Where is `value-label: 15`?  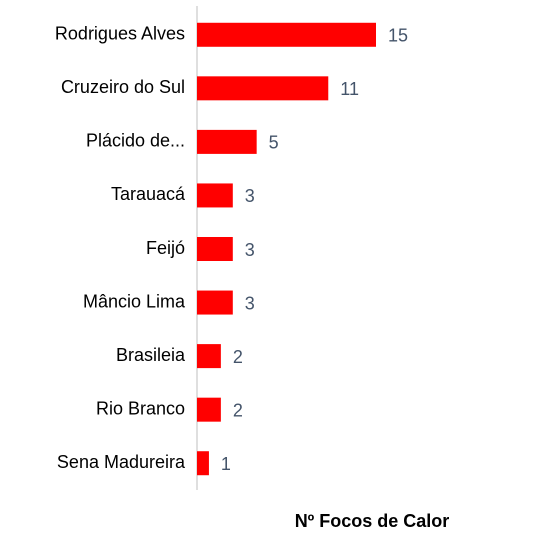 value-label: 15 is located at coordinates (398, 36).